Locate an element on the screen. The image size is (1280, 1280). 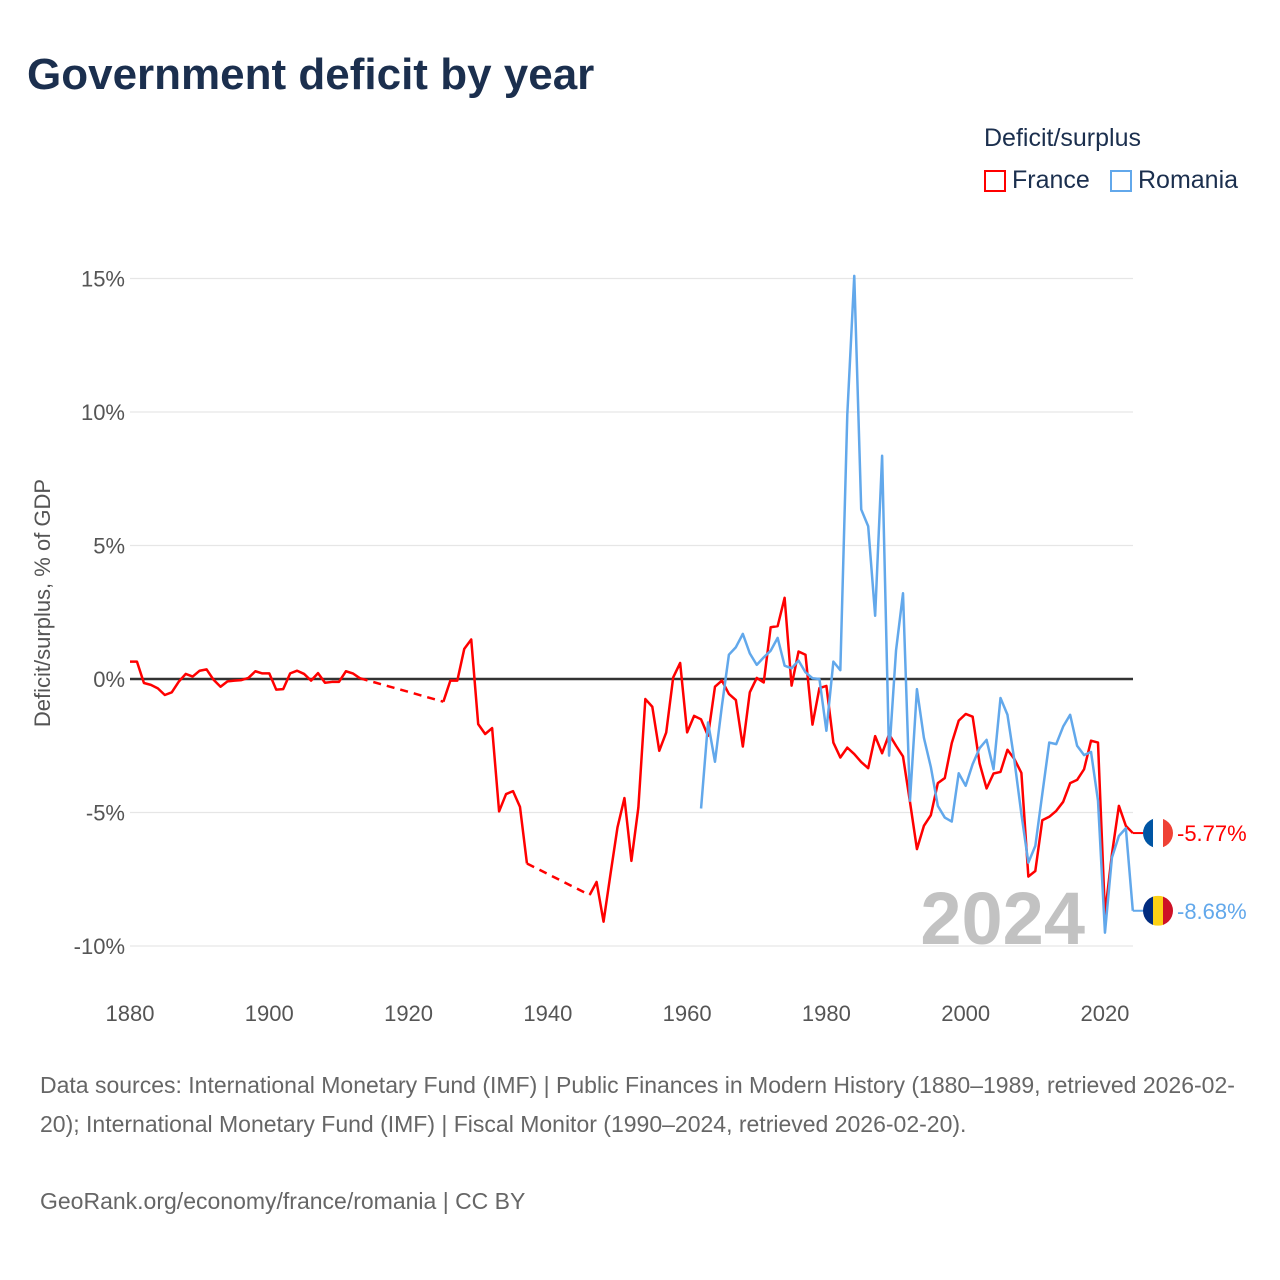
x-tick-label: 1960 is located at coordinates (687, 1013).